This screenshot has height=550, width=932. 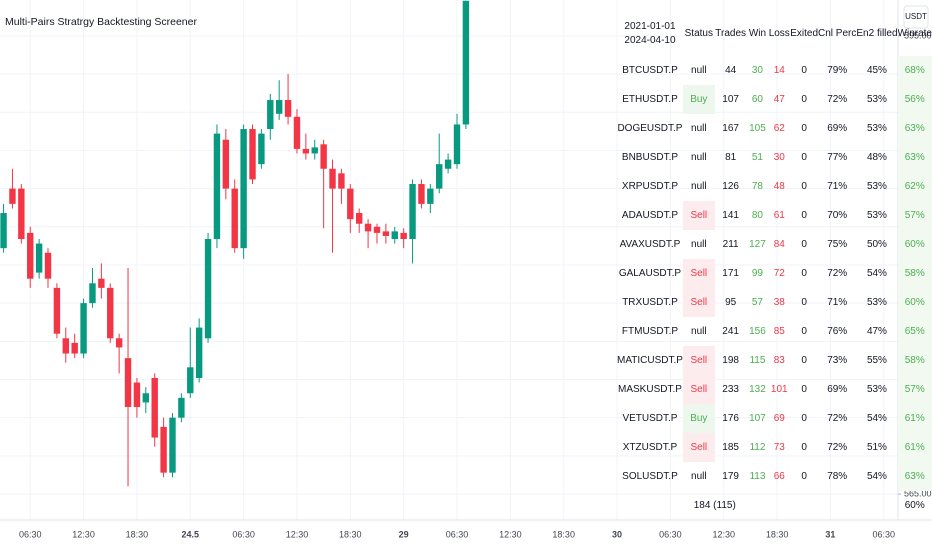 I want to click on cell: 68%, so click(x=914, y=70).